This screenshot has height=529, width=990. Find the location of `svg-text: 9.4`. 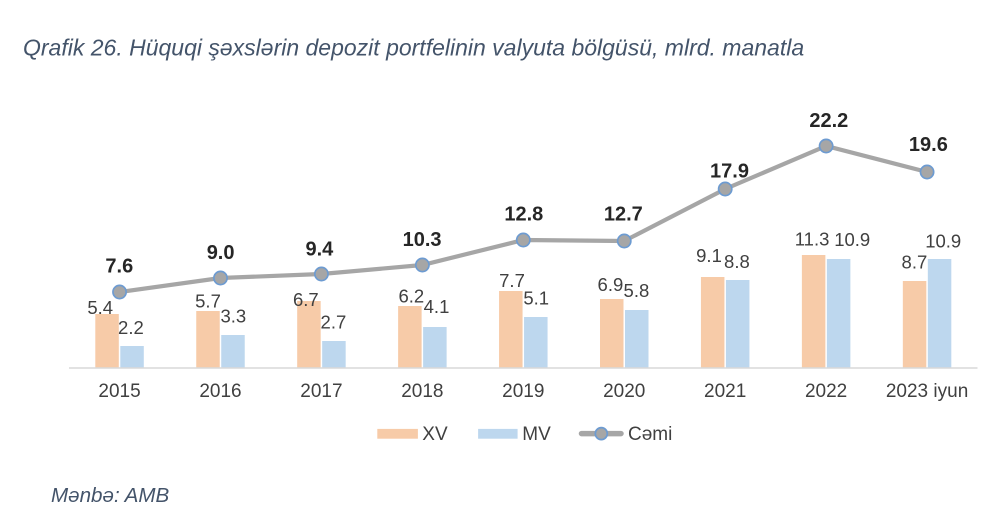

svg-text: 9.4 is located at coordinates (319, 249).